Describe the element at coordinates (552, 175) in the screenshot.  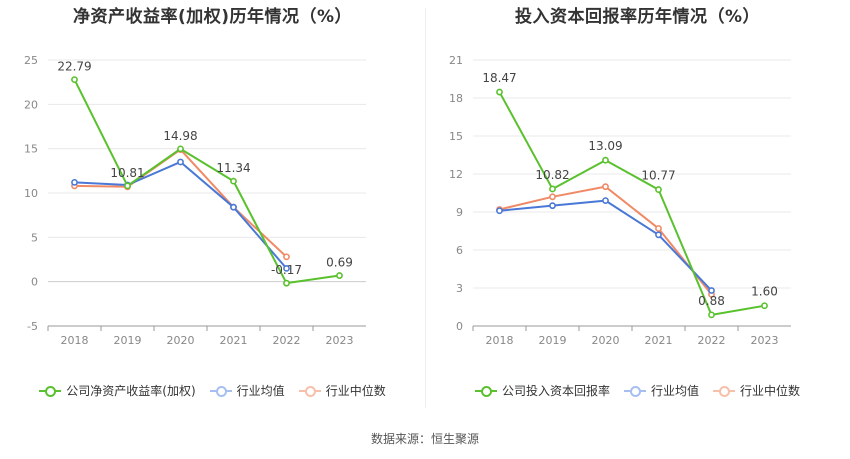
I see `data-label: 10.82` at that location.